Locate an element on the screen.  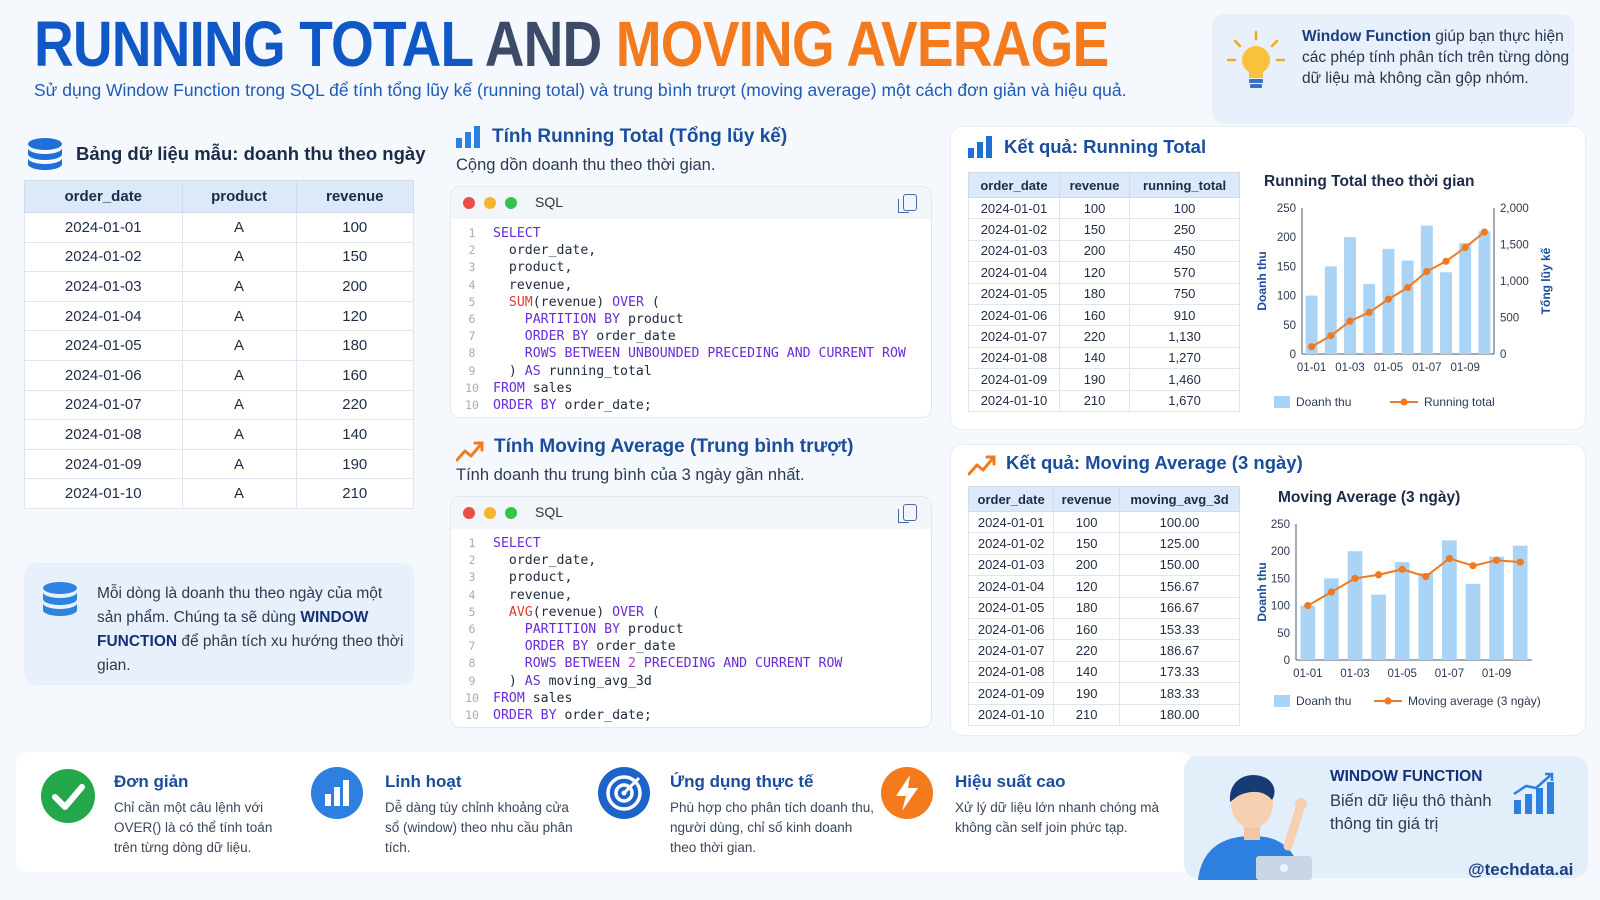
x-tick-label: 01-01 is located at coordinates (1307, 674).